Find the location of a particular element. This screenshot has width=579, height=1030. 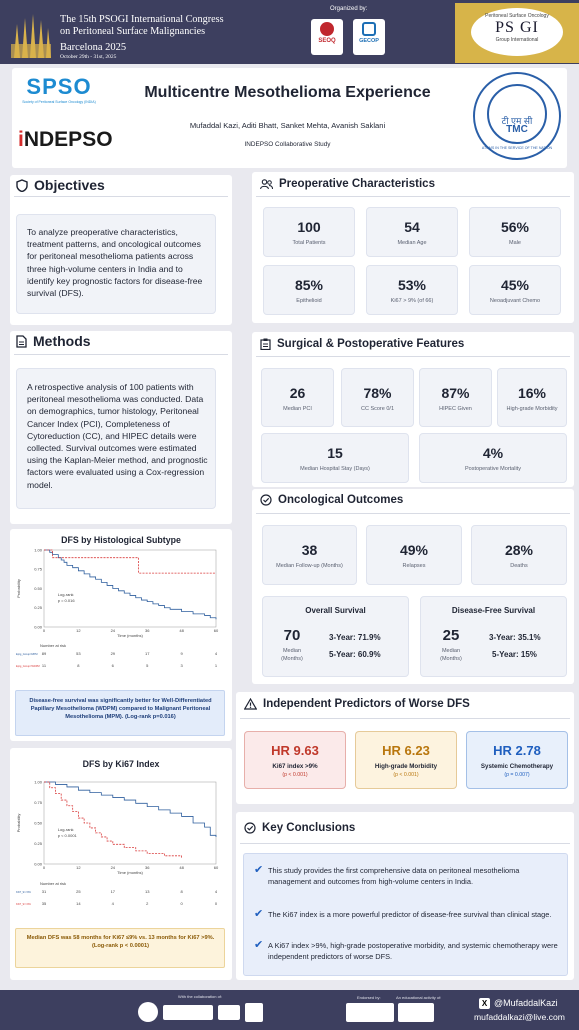

risk-row-label: Ki67_9=<9% is located at coordinates (24, 892).